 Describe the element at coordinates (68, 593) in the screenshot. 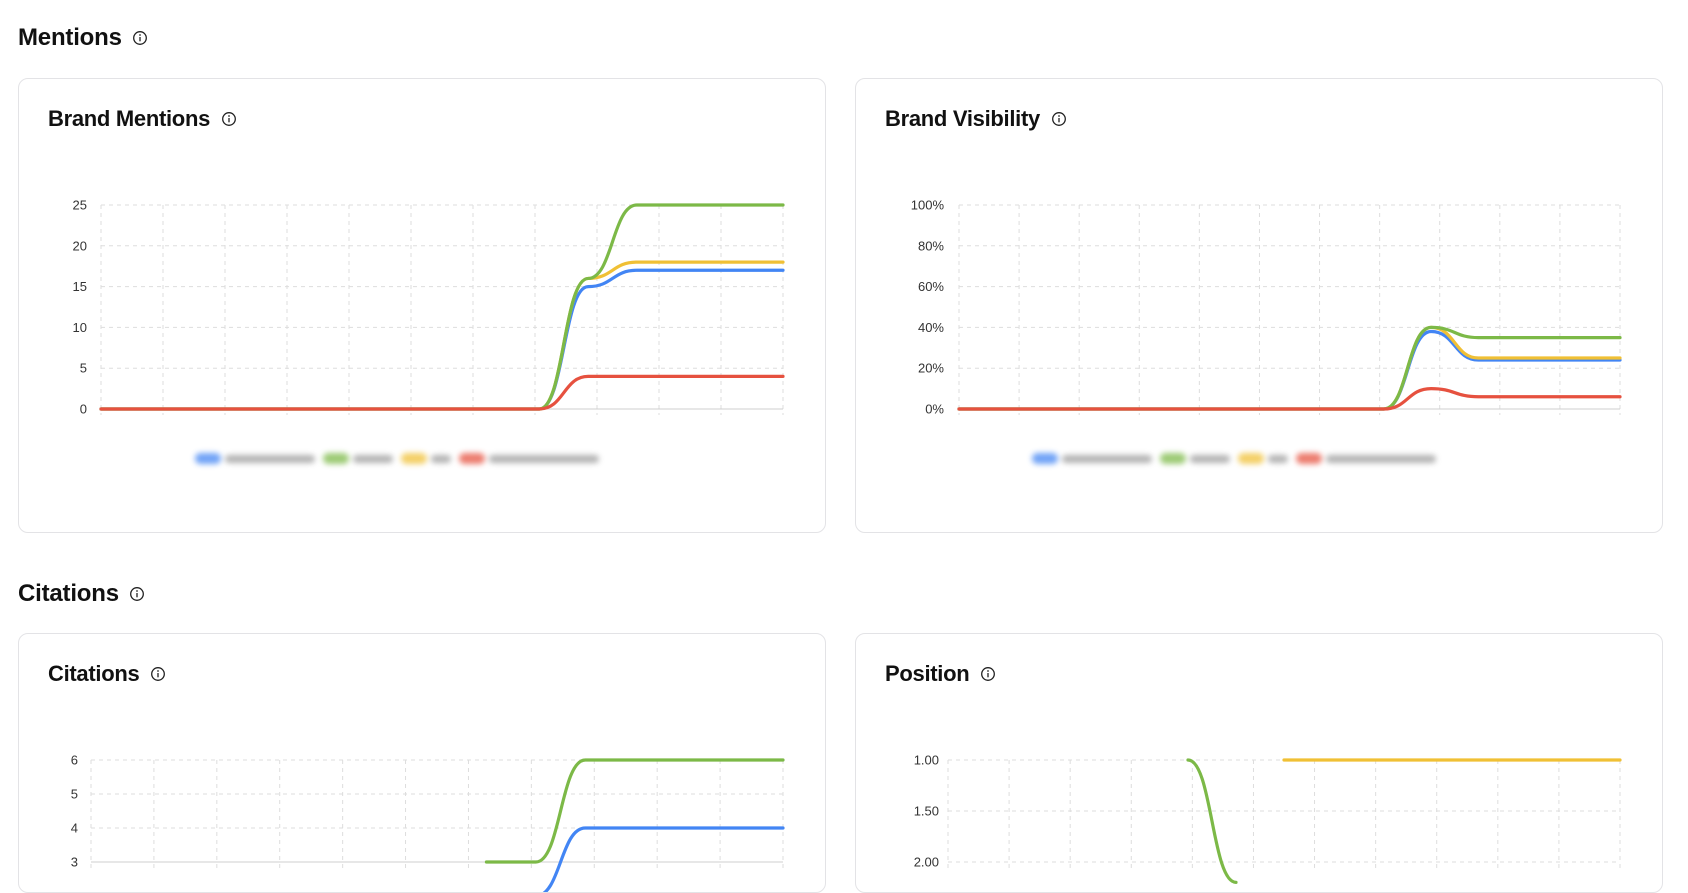

I see `section-title-citations-label: Citations` at that location.